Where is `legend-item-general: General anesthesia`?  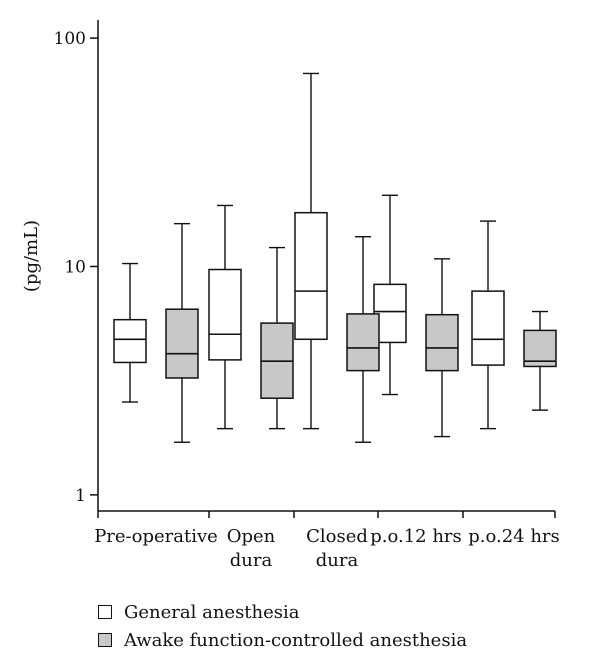 legend-item-general: General anesthesia is located at coordinates (282, 612).